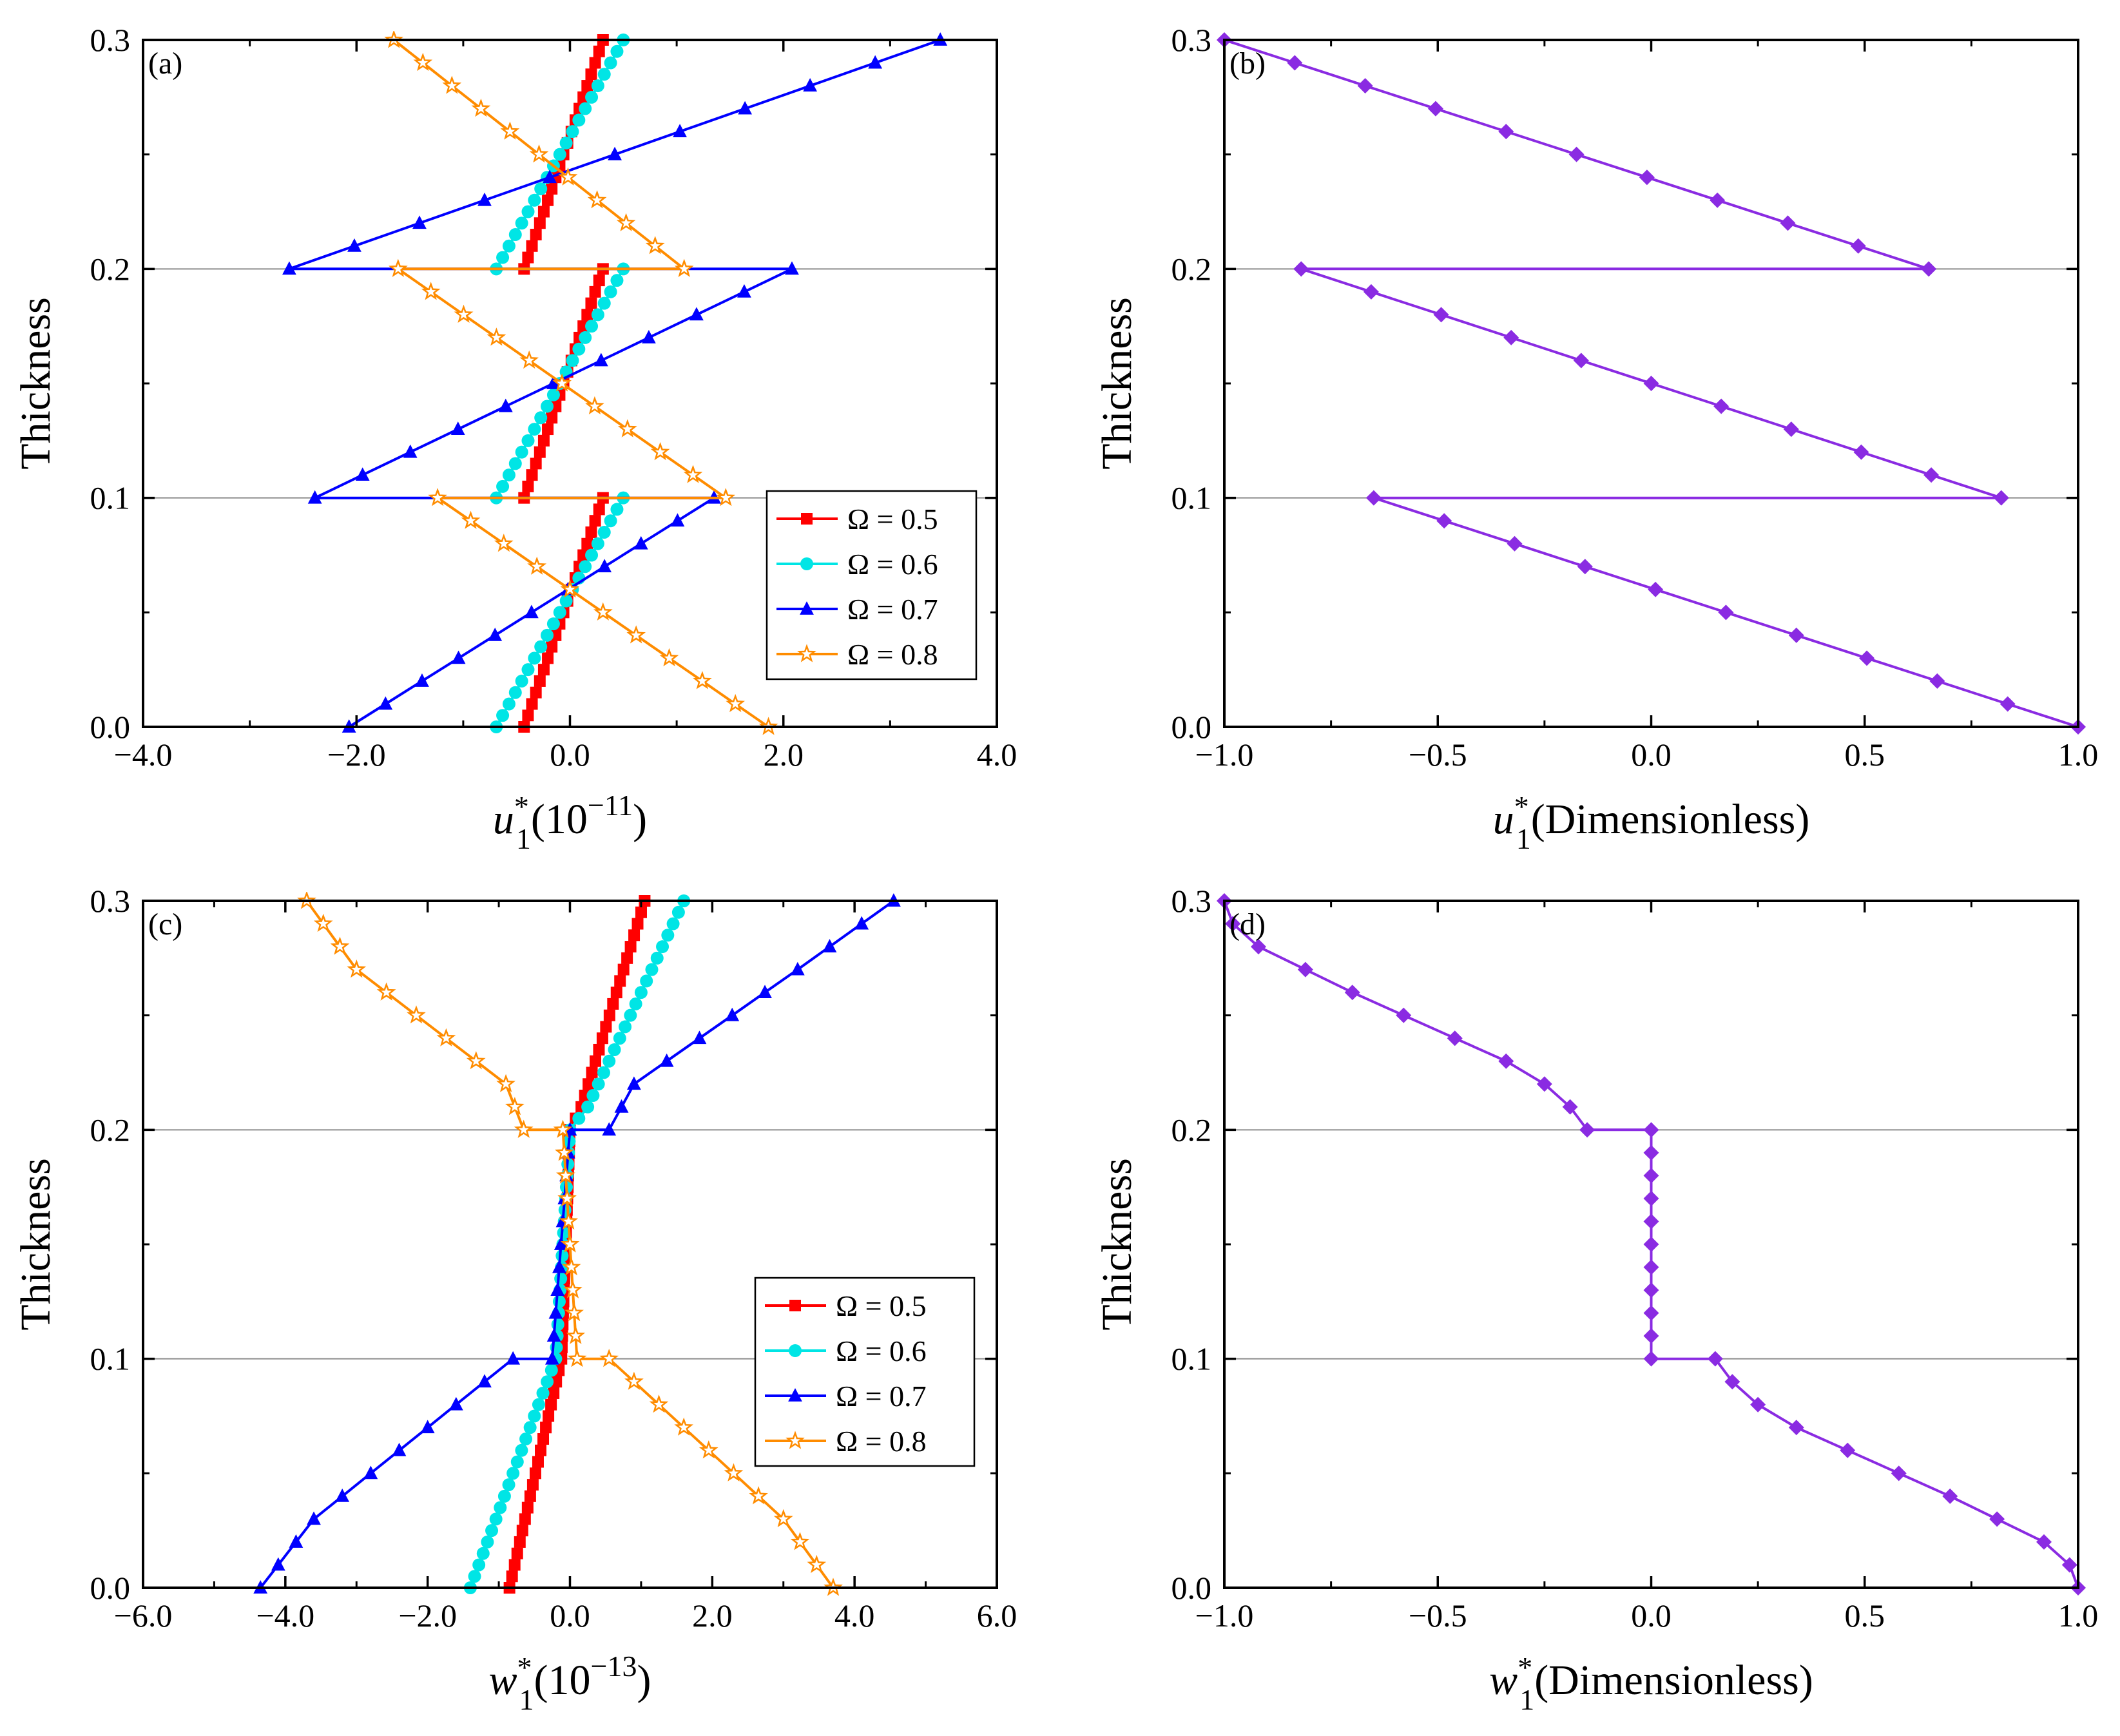  Describe the element at coordinates (570, 822) in the screenshot. I see `x-axis-title: u* 1(10−11)` at that location.